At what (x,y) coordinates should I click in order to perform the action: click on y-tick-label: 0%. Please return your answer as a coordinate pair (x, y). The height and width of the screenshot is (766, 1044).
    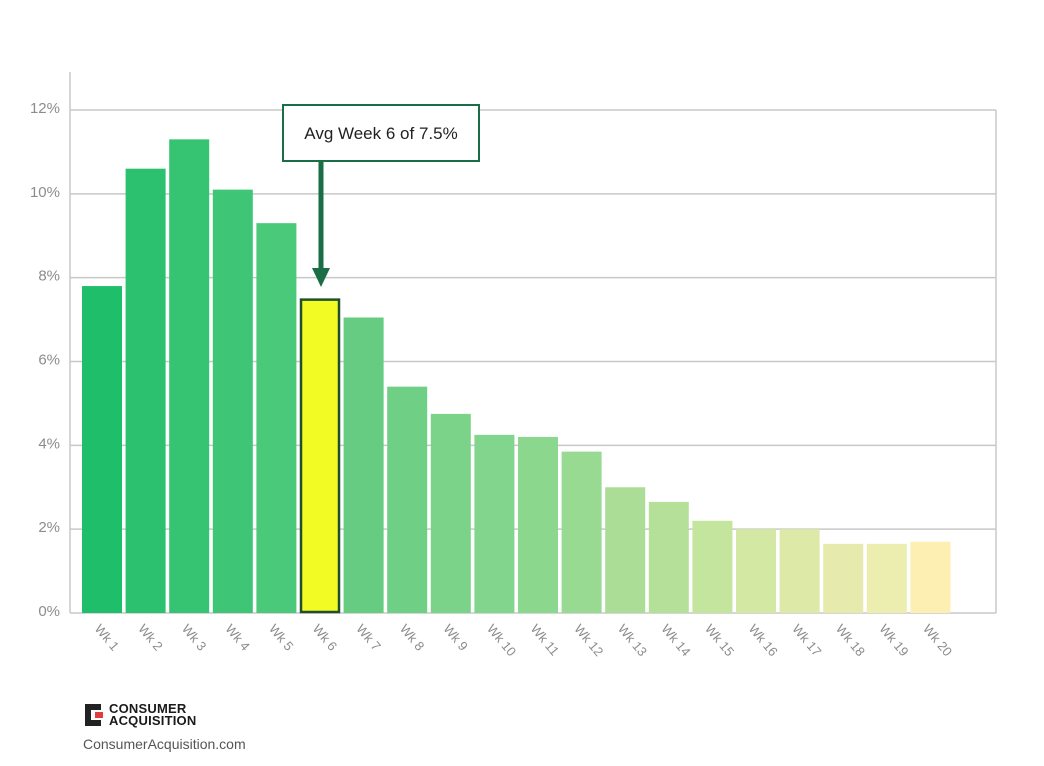
    Looking at the image, I should click on (49, 611).